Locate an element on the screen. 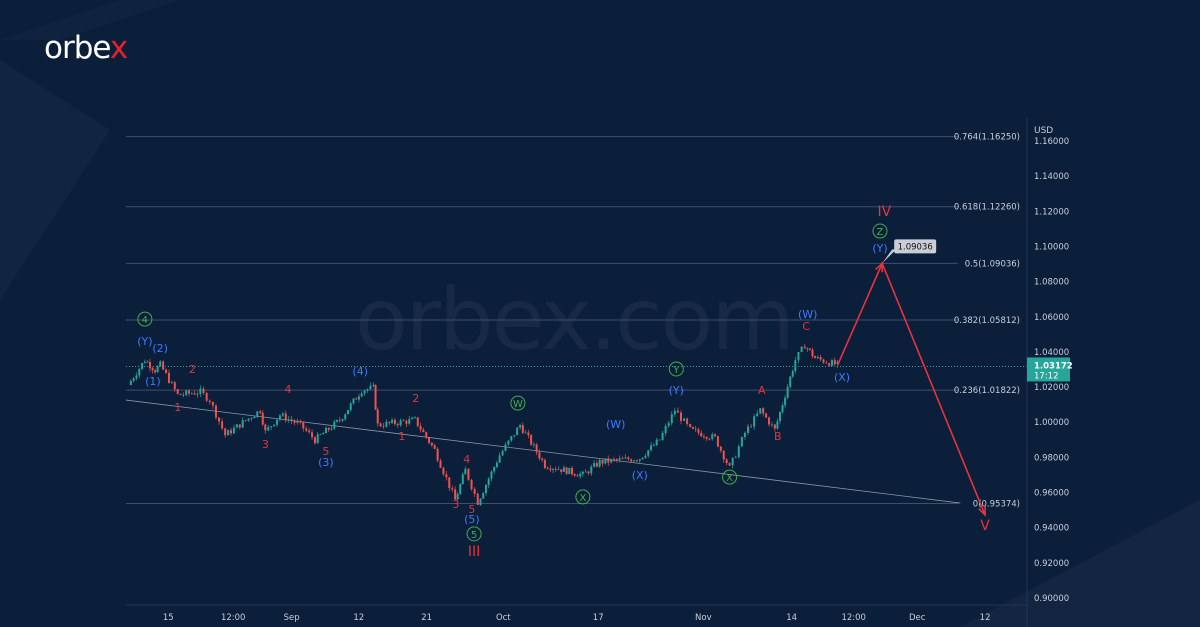 This screenshot has width=1200, height=627. wave-label: B is located at coordinates (778, 436).